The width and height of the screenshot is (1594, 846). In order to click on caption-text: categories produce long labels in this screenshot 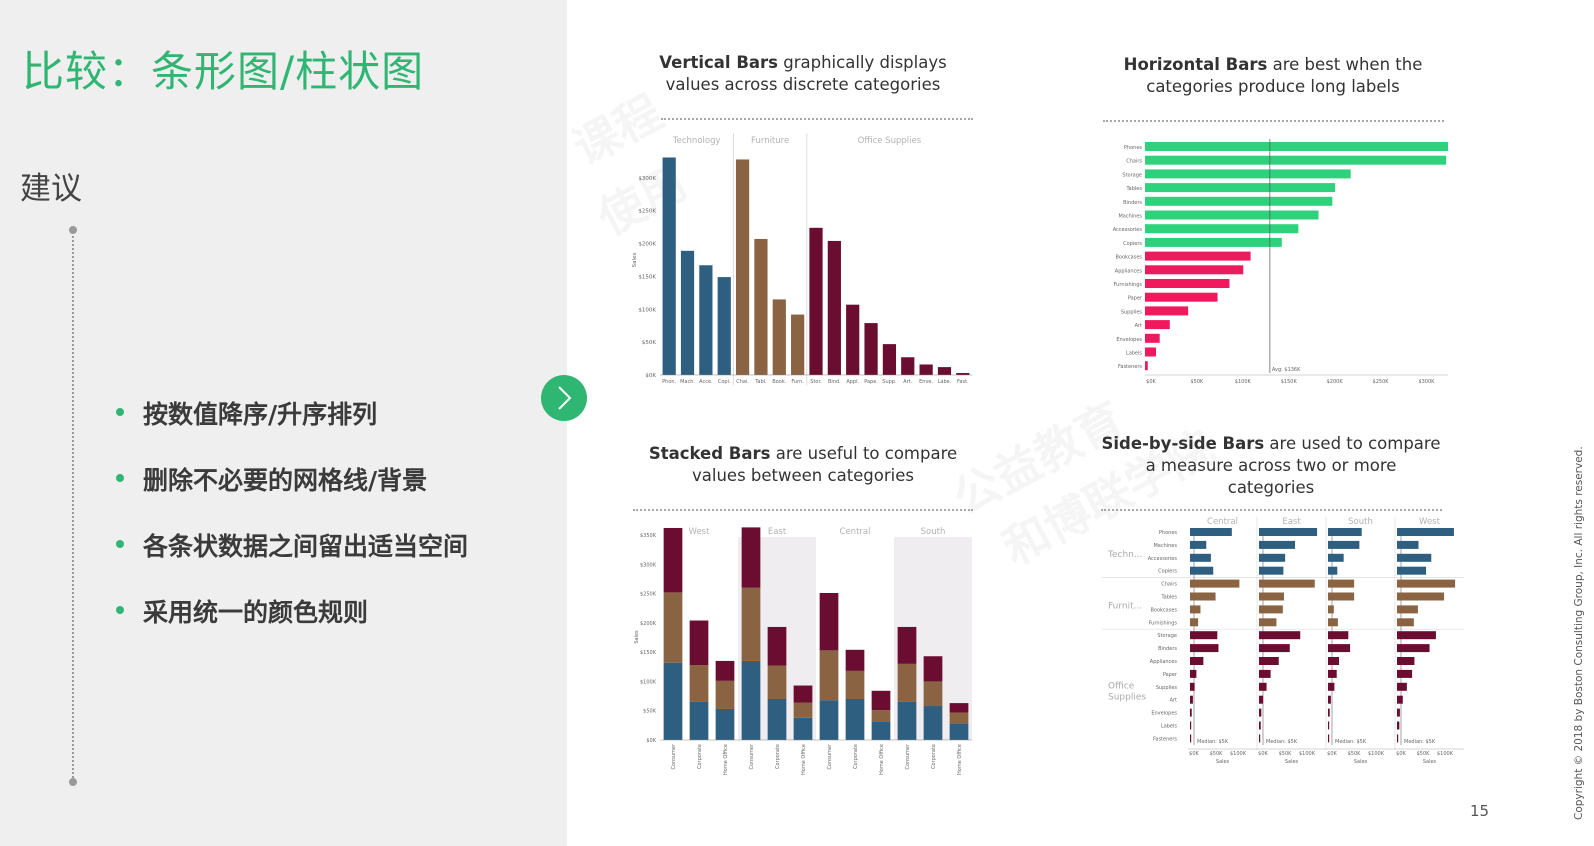, I will do `click(1273, 86)`.